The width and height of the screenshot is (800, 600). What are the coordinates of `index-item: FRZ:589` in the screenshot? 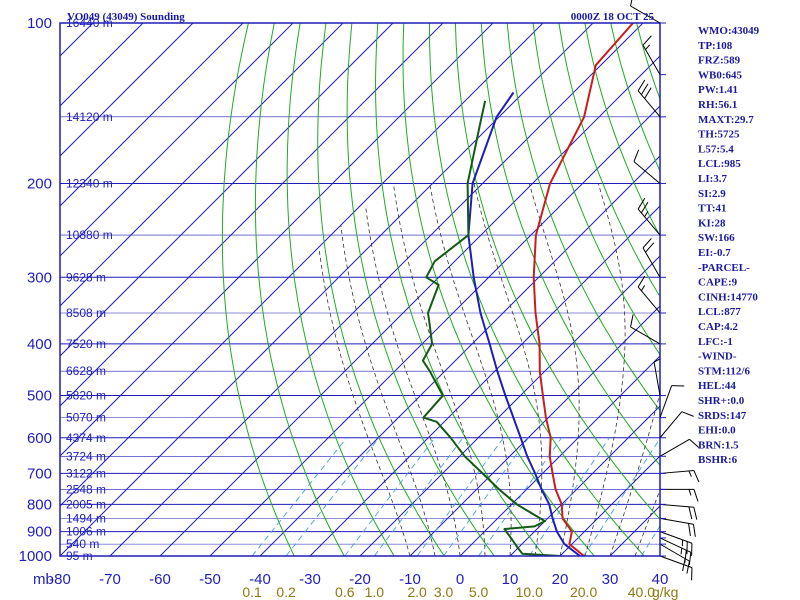 It's located at (719, 61).